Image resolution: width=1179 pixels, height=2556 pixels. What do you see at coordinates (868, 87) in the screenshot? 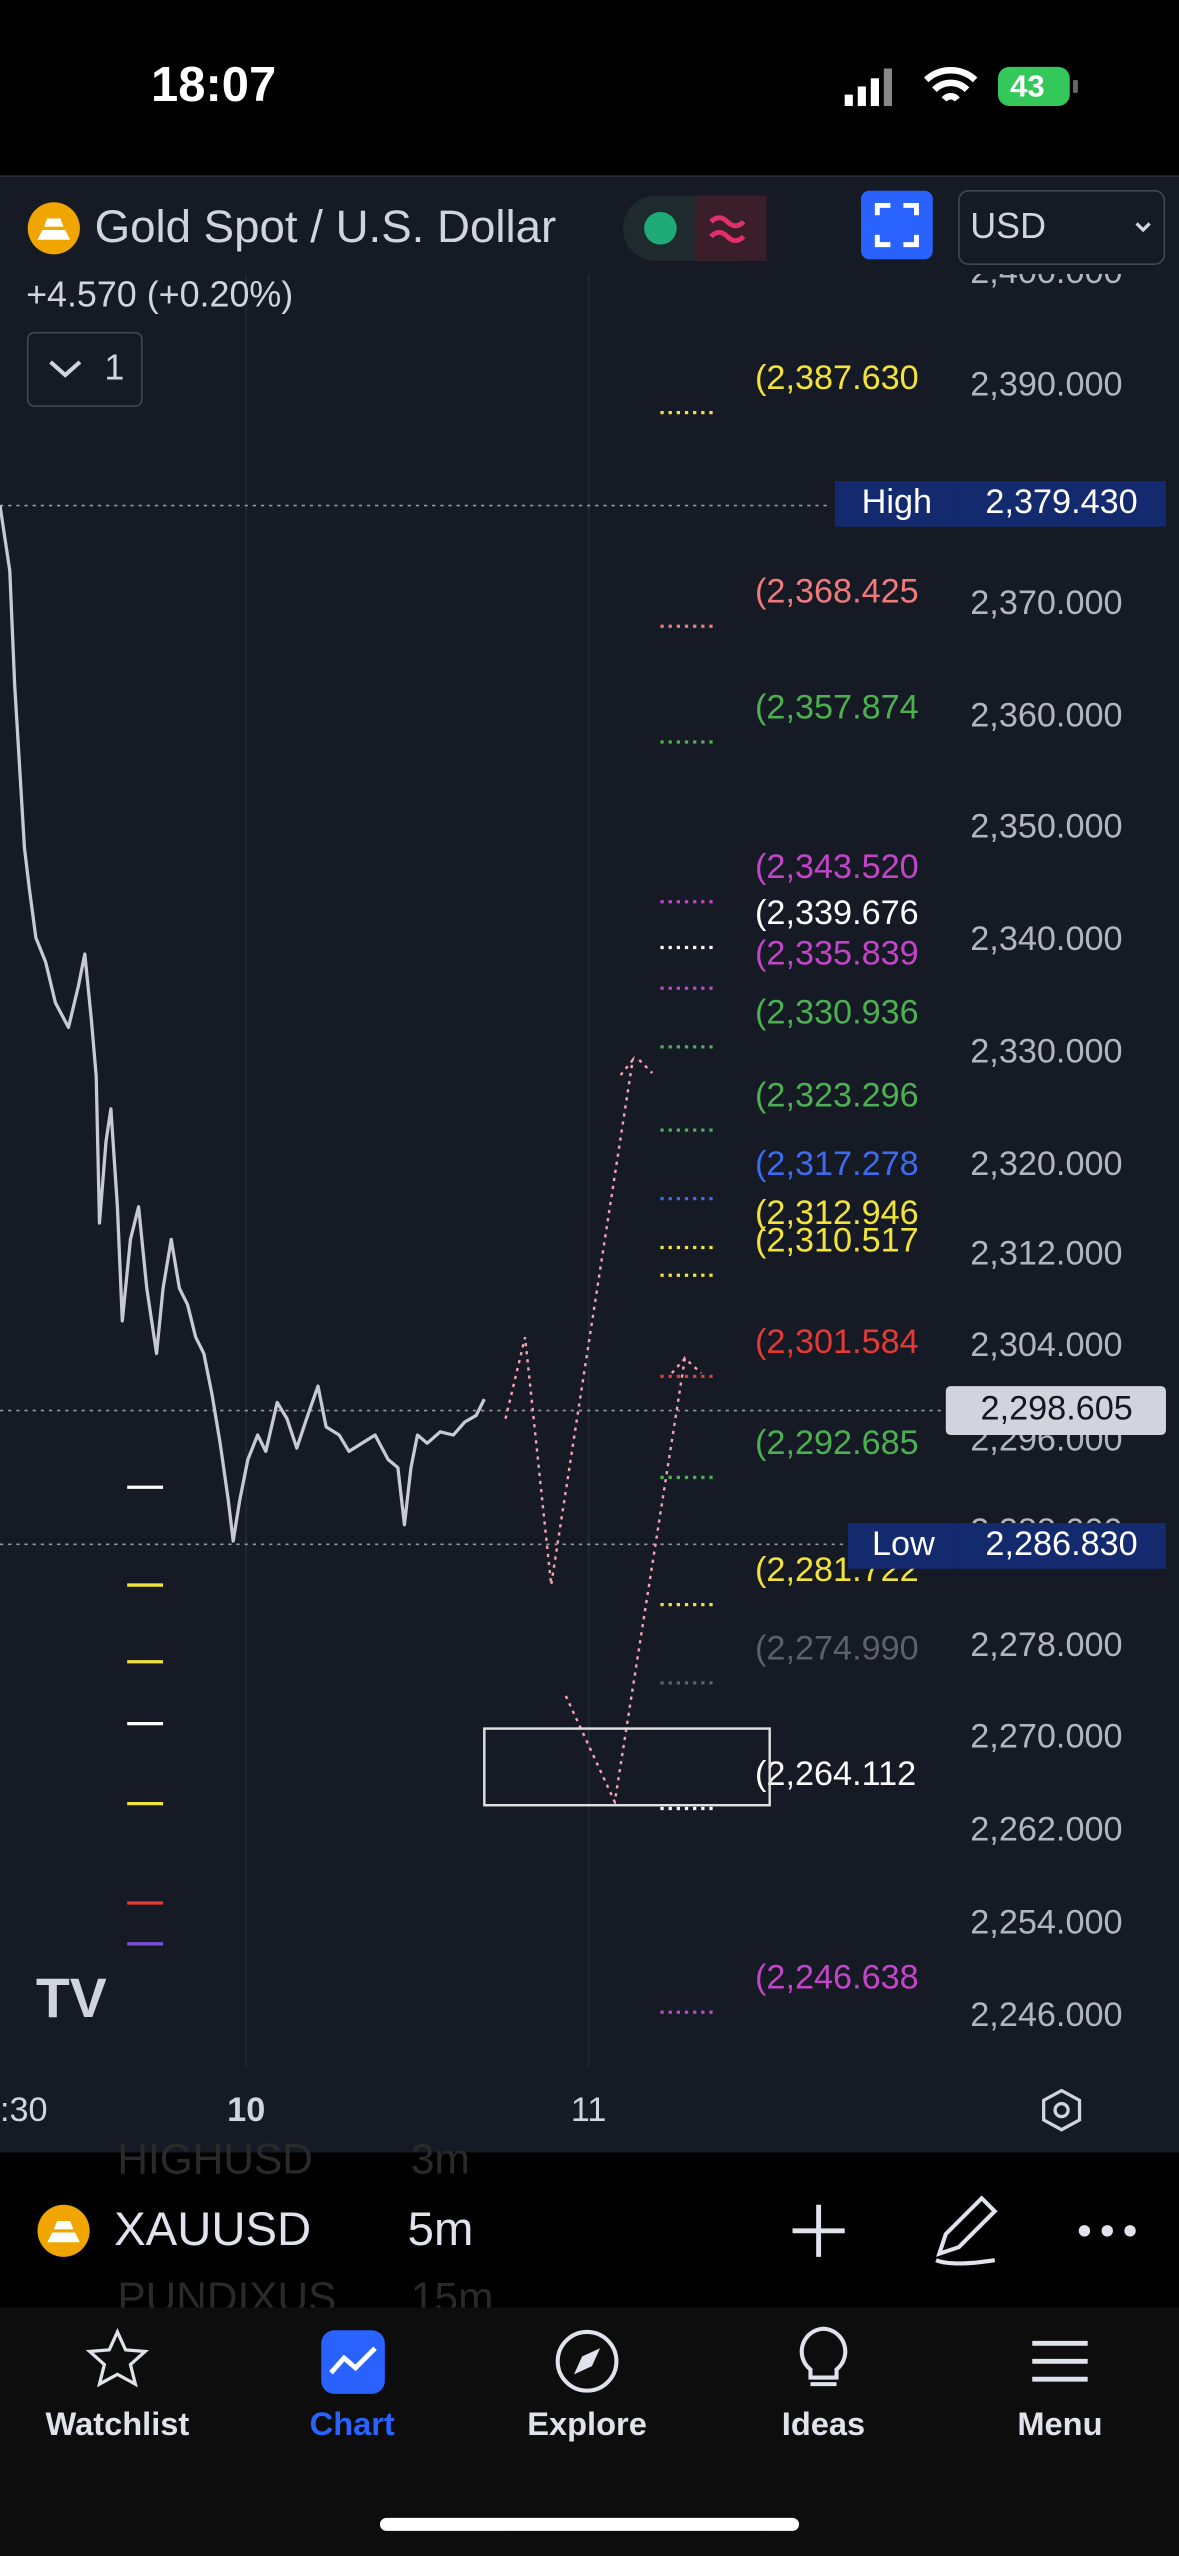
I see `signal` at bounding box center [868, 87].